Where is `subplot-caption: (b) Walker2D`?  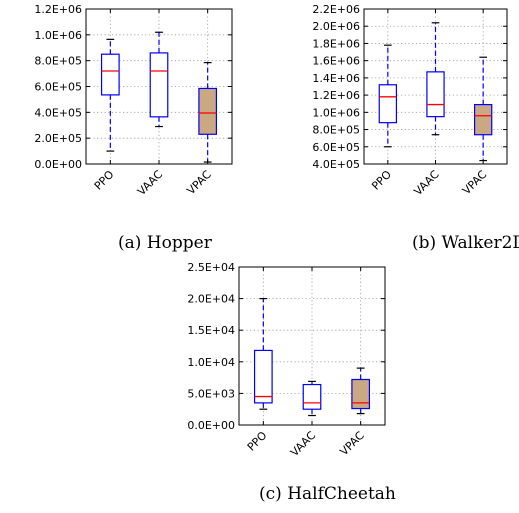 subplot-caption: (b) Walker2D is located at coordinates (465, 243).